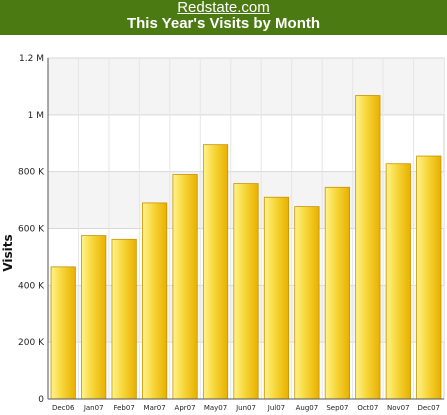 The image size is (447, 415). What do you see at coordinates (63, 333) in the screenshot?
I see `bar-dec06` at bounding box center [63, 333].